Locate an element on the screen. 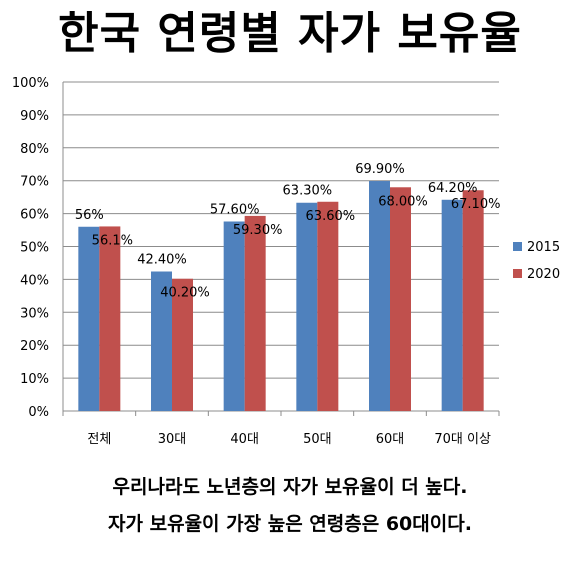 This screenshot has width=580, height=580. y-tick-label: 0% is located at coordinates (38, 412).